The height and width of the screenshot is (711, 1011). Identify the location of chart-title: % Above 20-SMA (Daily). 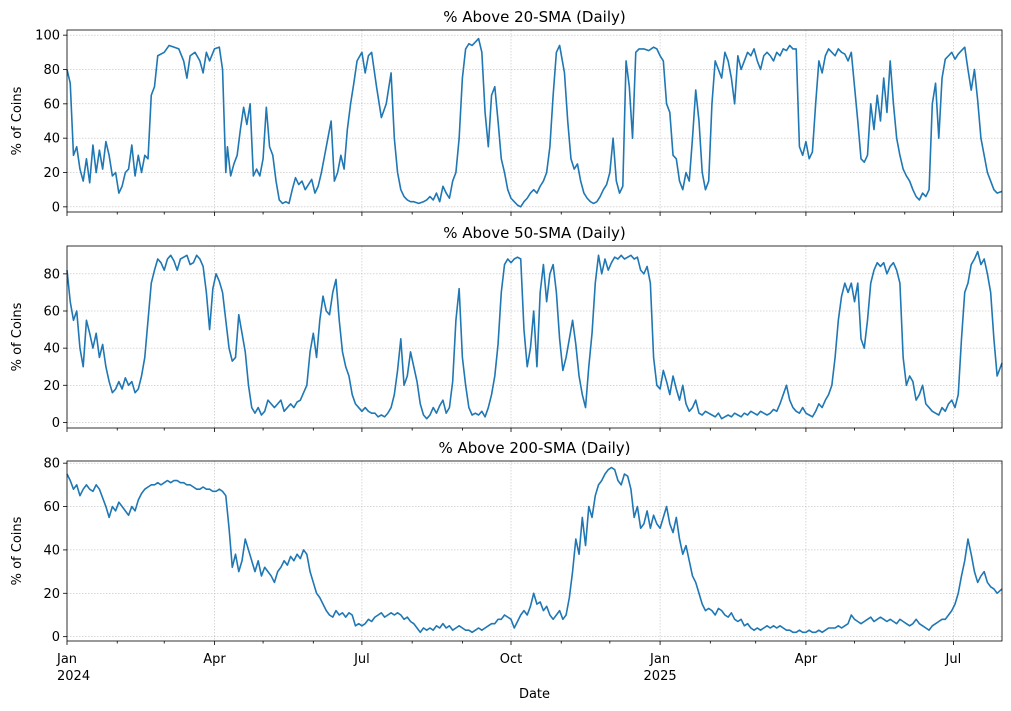
(534, 17).